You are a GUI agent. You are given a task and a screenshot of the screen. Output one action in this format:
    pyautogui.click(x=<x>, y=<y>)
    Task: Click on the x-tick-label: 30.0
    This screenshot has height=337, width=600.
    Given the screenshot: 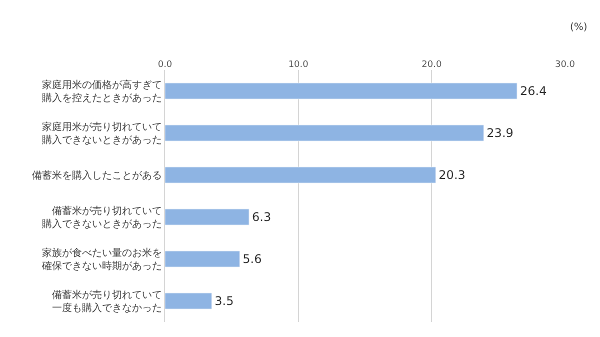 What is the action you would take?
    pyautogui.click(x=565, y=65)
    